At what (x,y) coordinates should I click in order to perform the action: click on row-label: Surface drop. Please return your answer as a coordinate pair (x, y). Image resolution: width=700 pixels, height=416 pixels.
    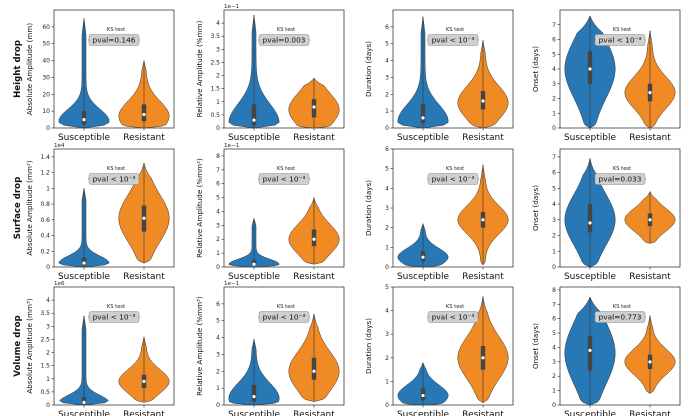
    Looking at the image, I should click on (18, 208).